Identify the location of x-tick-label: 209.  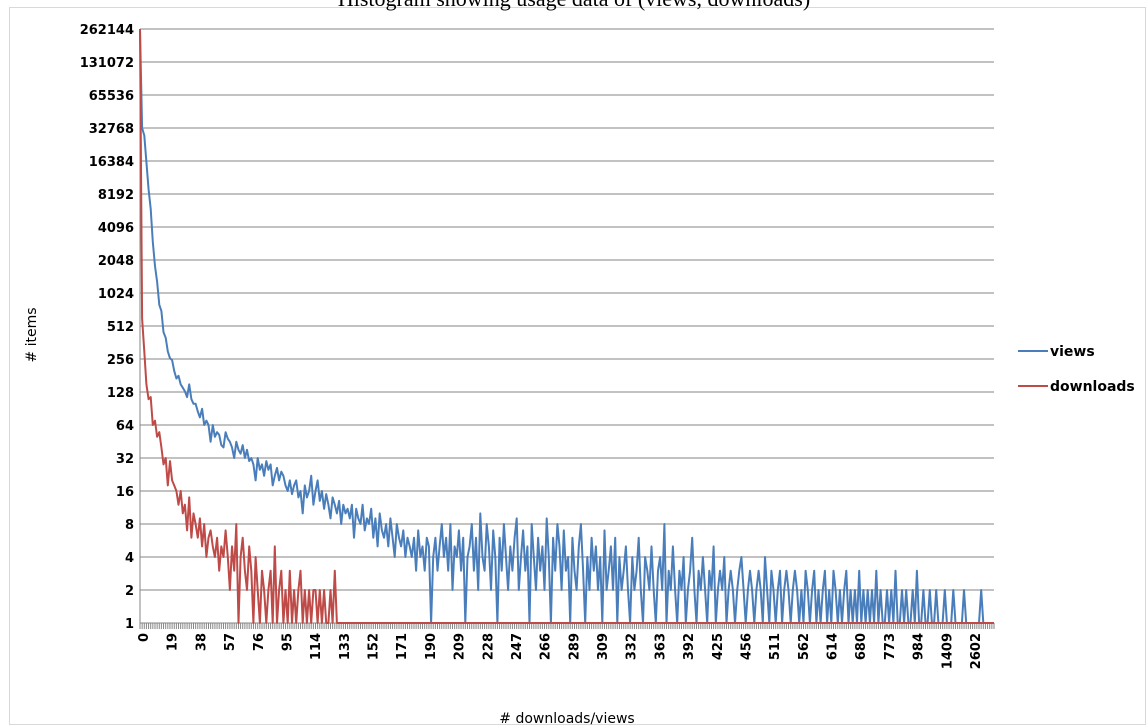
(460, 646).